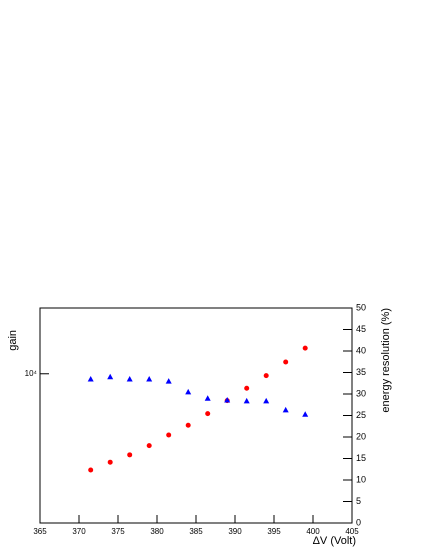  Describe the element at coordinates (334, 541) in the screenshot. I see `x-axis-title: ΔV (Volt)` at that location.